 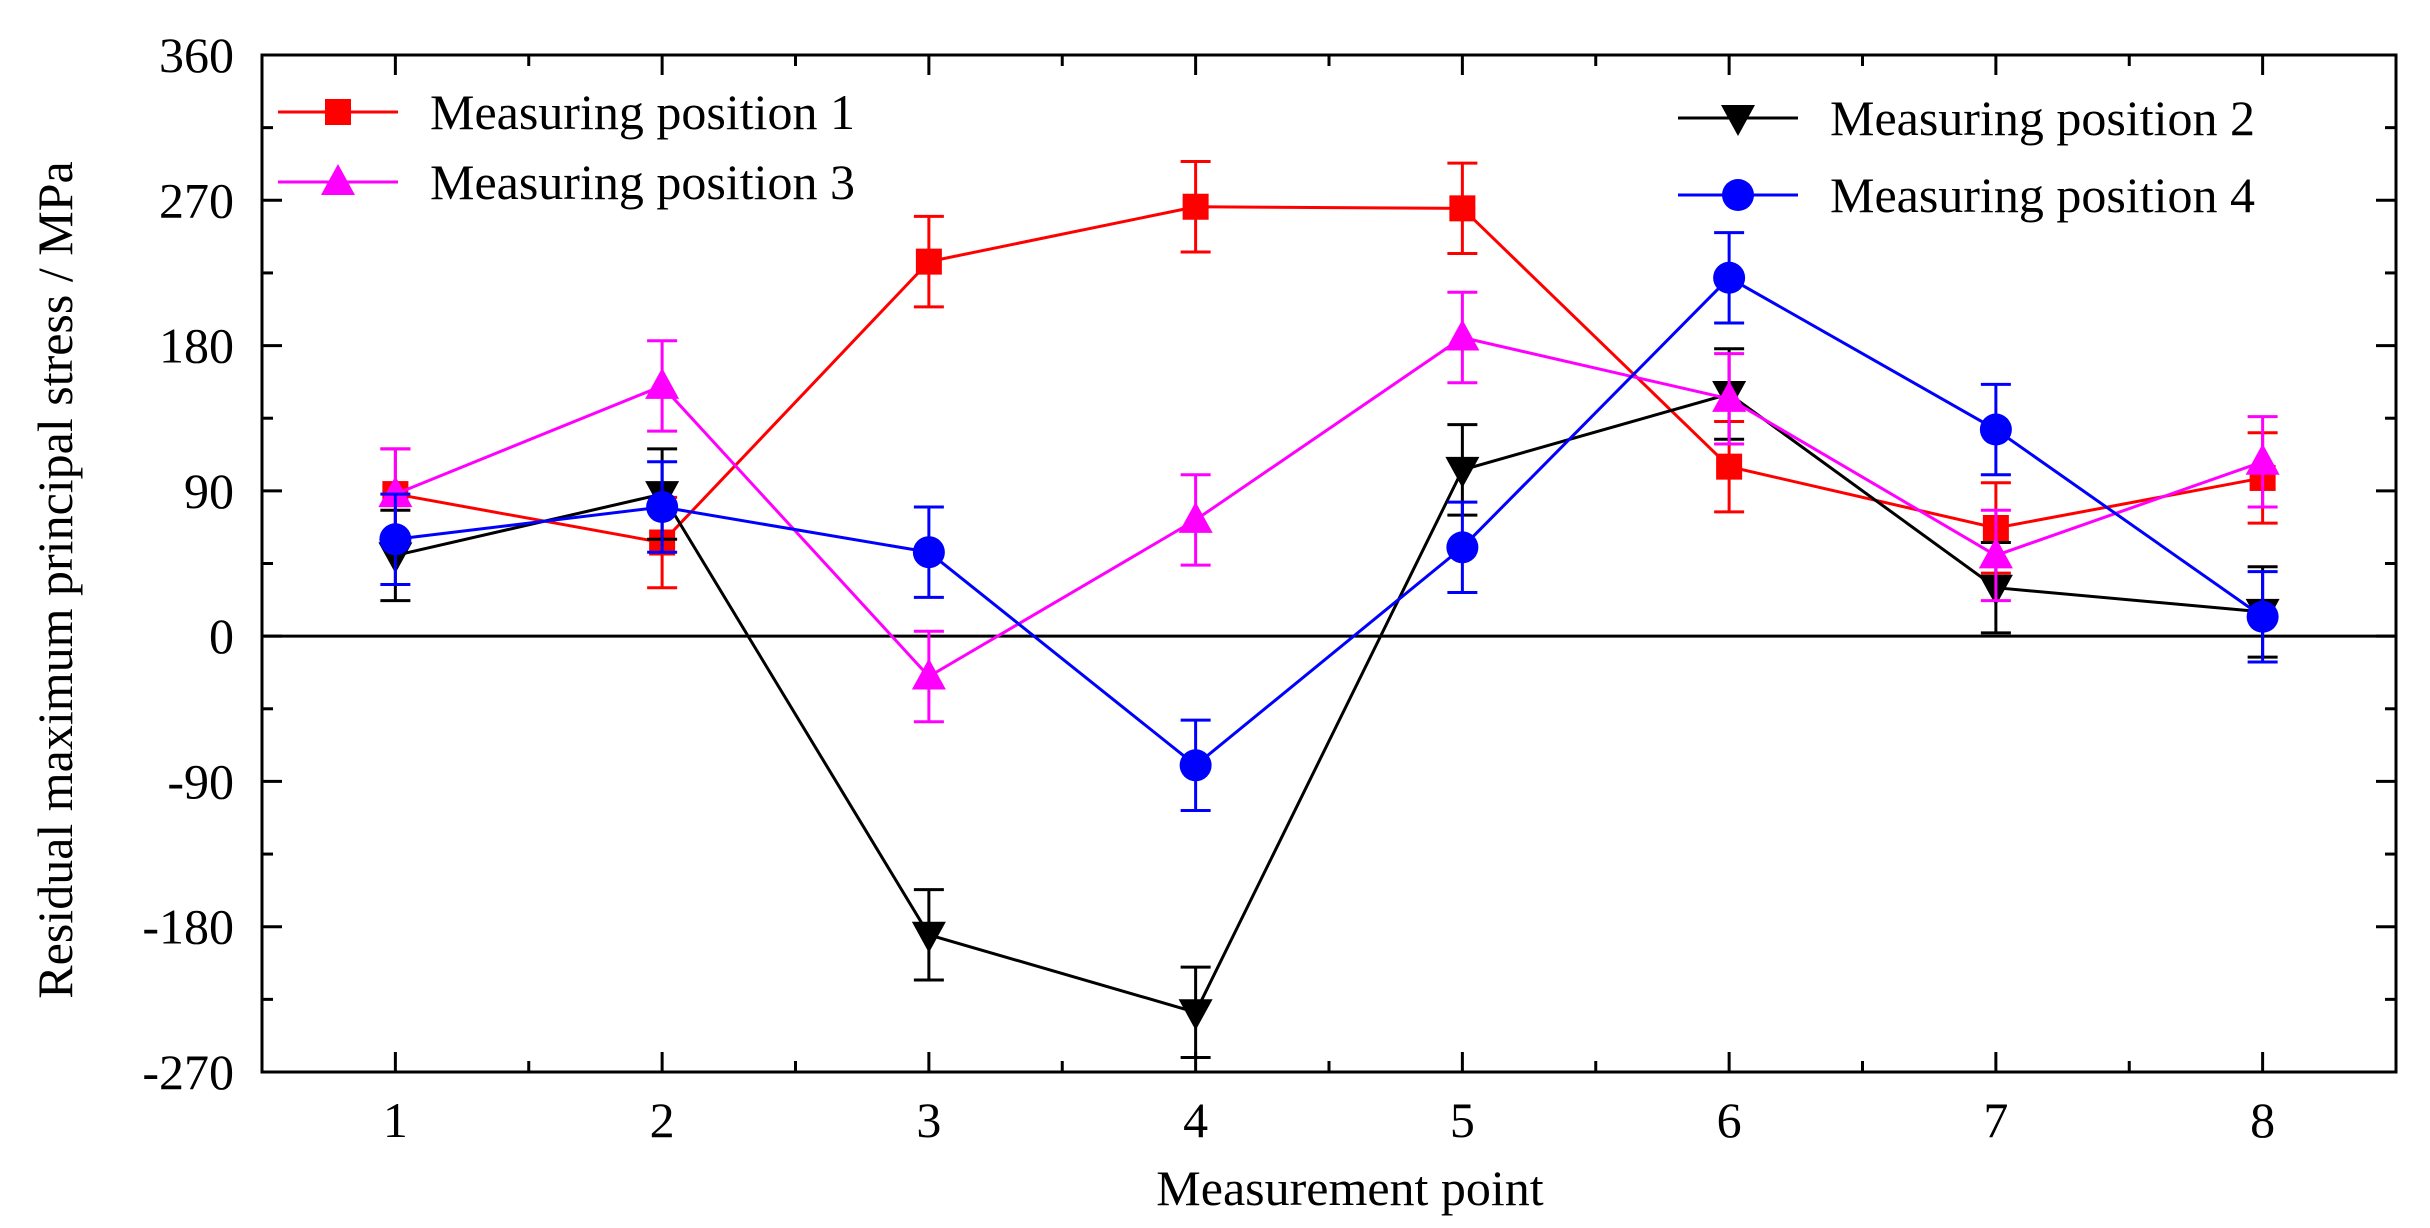 I want to click on y-tick-label: 360, so click(x=196, y=55).